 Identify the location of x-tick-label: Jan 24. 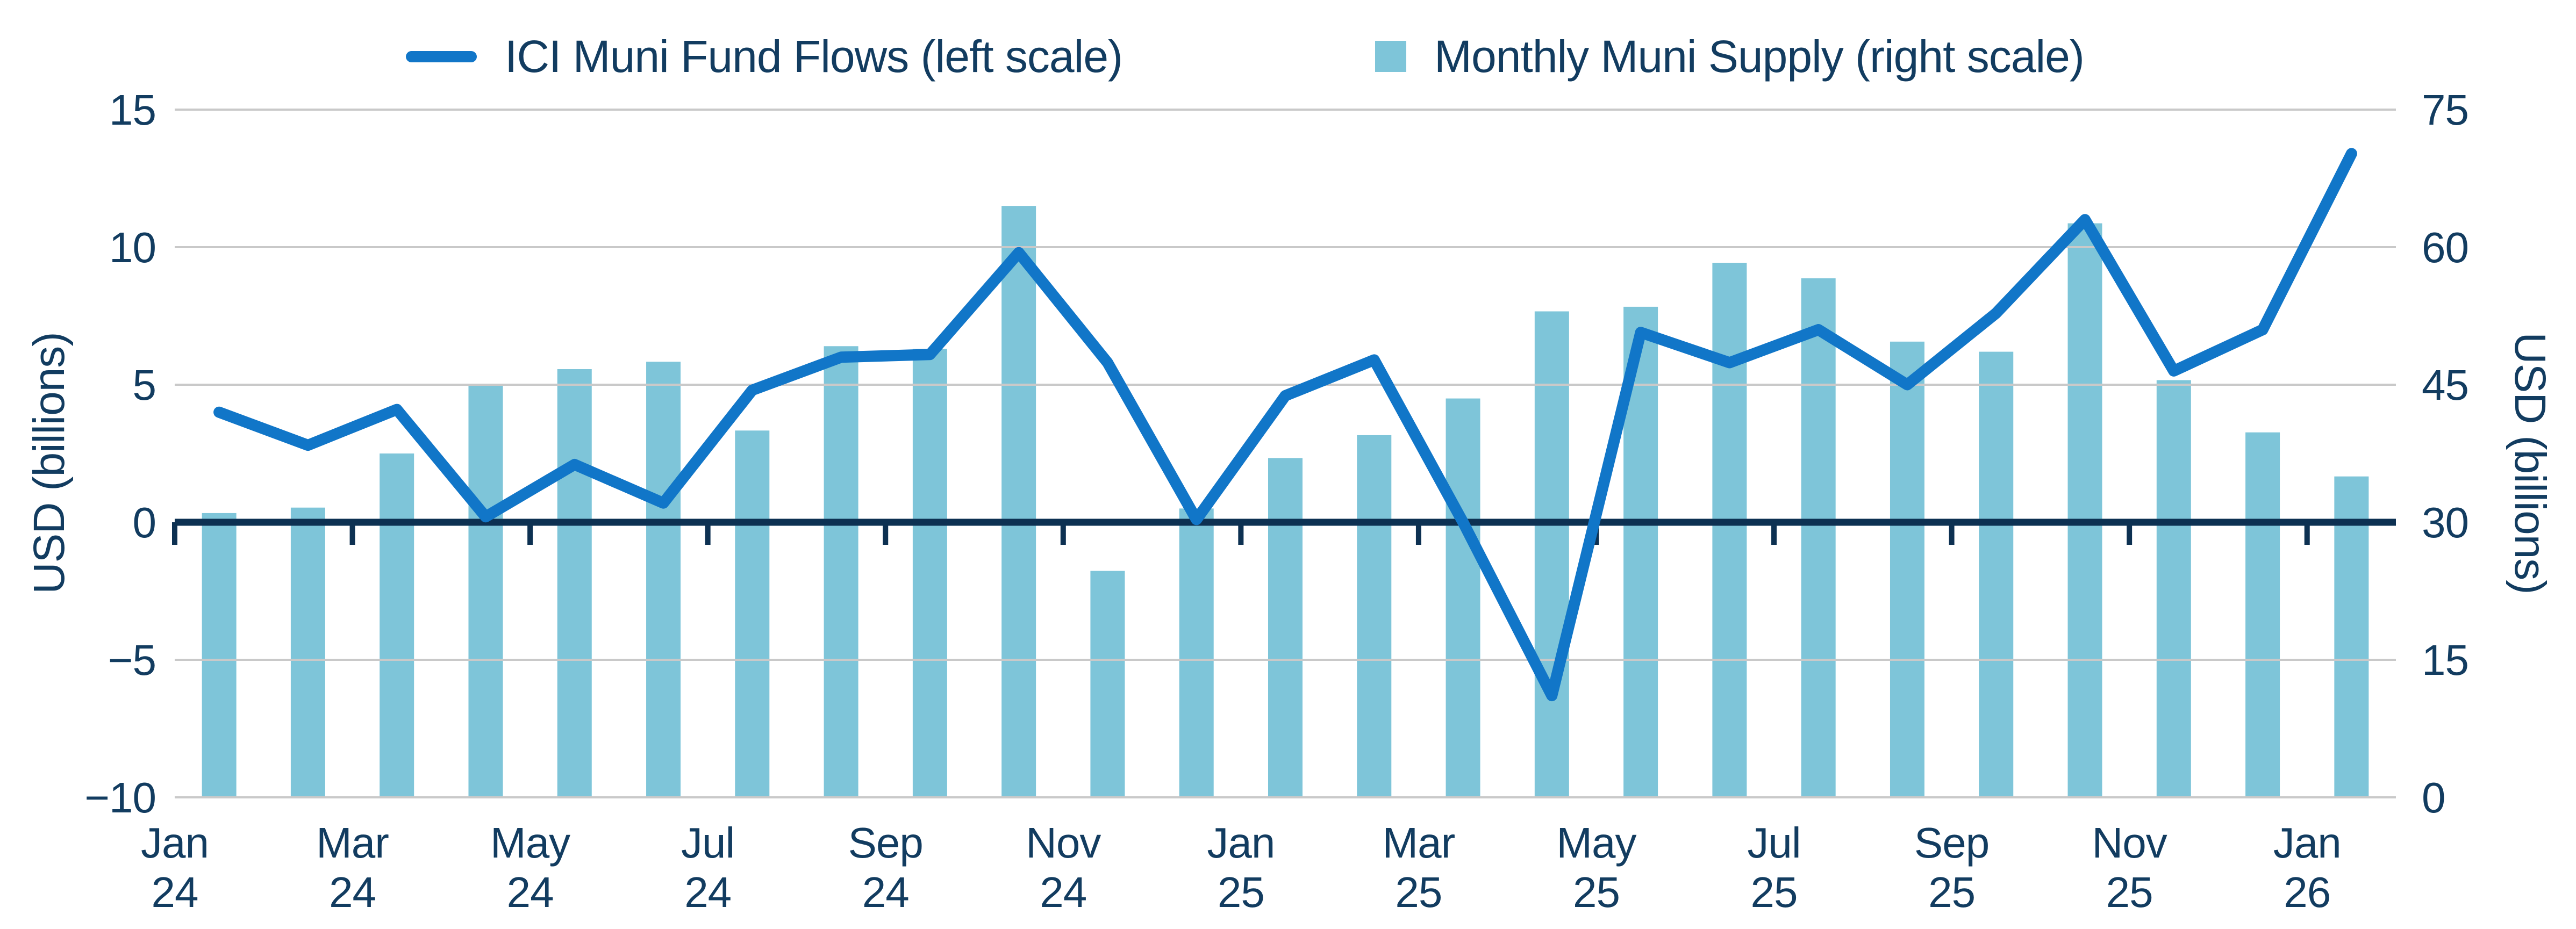
(175, 867).